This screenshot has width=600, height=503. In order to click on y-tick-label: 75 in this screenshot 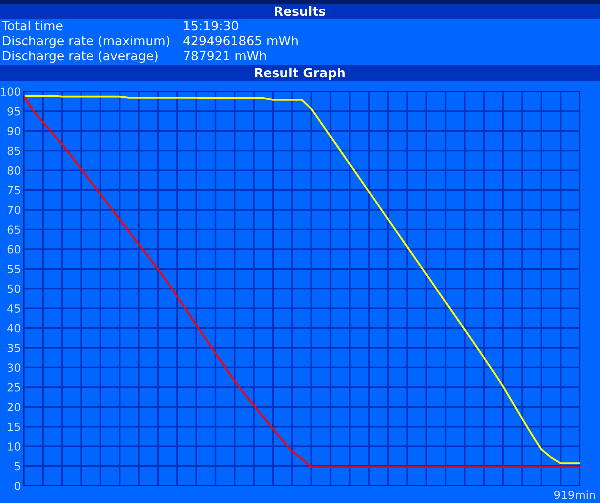, I will do `click(14, 190)`.